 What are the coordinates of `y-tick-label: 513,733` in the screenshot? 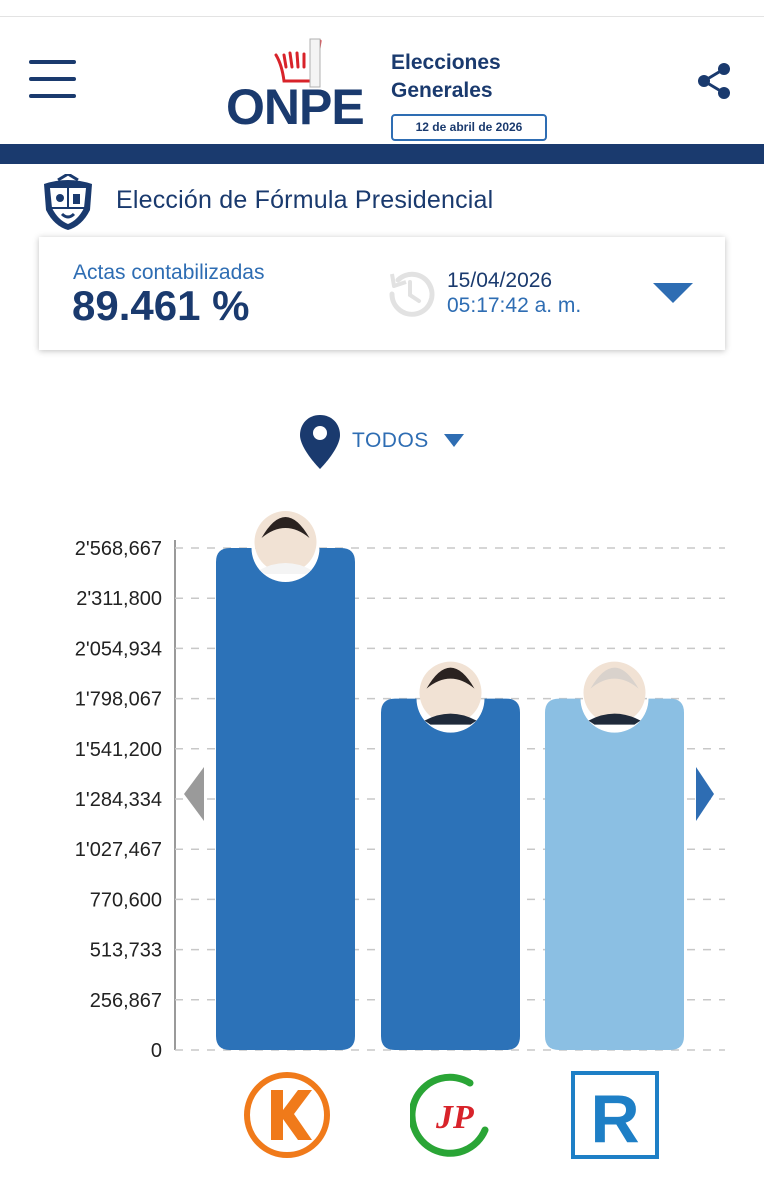 It's located at (126, 951).